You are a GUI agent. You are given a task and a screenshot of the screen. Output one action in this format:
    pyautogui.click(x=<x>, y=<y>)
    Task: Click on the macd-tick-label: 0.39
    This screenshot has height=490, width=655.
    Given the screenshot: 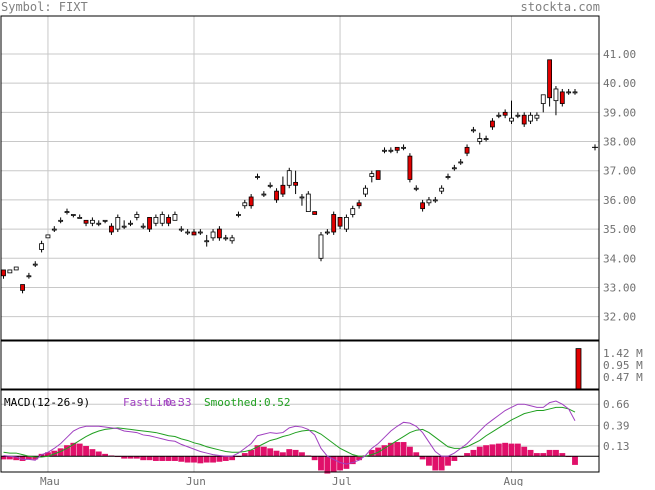 What is the action you would take?
    pyautogui.click(x=616, y=425)
    